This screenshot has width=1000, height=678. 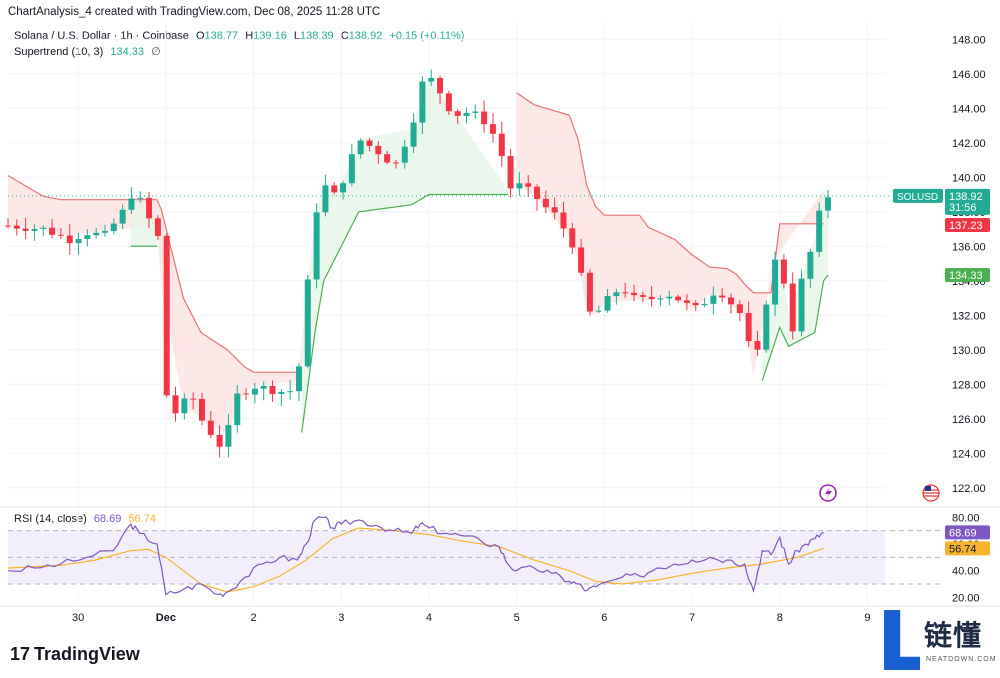 I want to click on supertrend-down-badge-bg, so click(x=967, y=225).